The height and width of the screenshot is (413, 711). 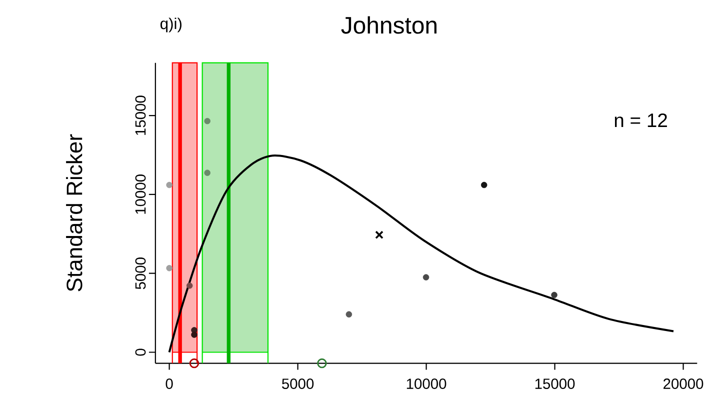 What do you see at coordinates (555, 383) in the screenshot?
I see `x-tick-label: 15000` at bounding box center [555, 383].